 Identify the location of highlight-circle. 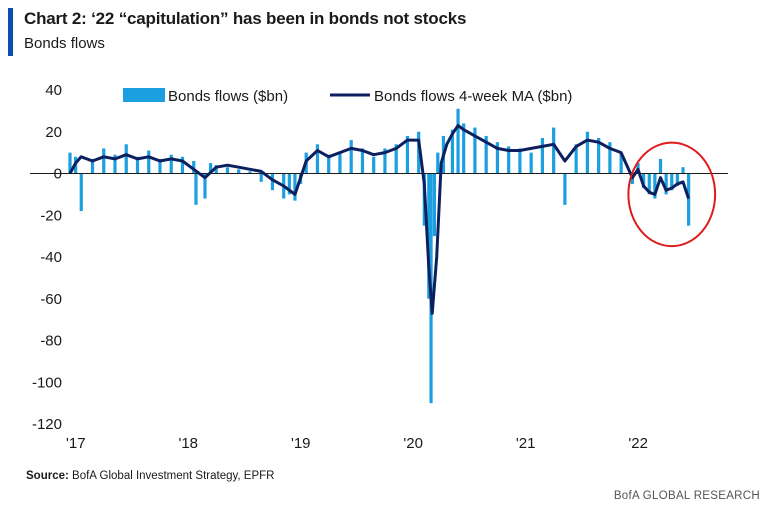
(672, 194).